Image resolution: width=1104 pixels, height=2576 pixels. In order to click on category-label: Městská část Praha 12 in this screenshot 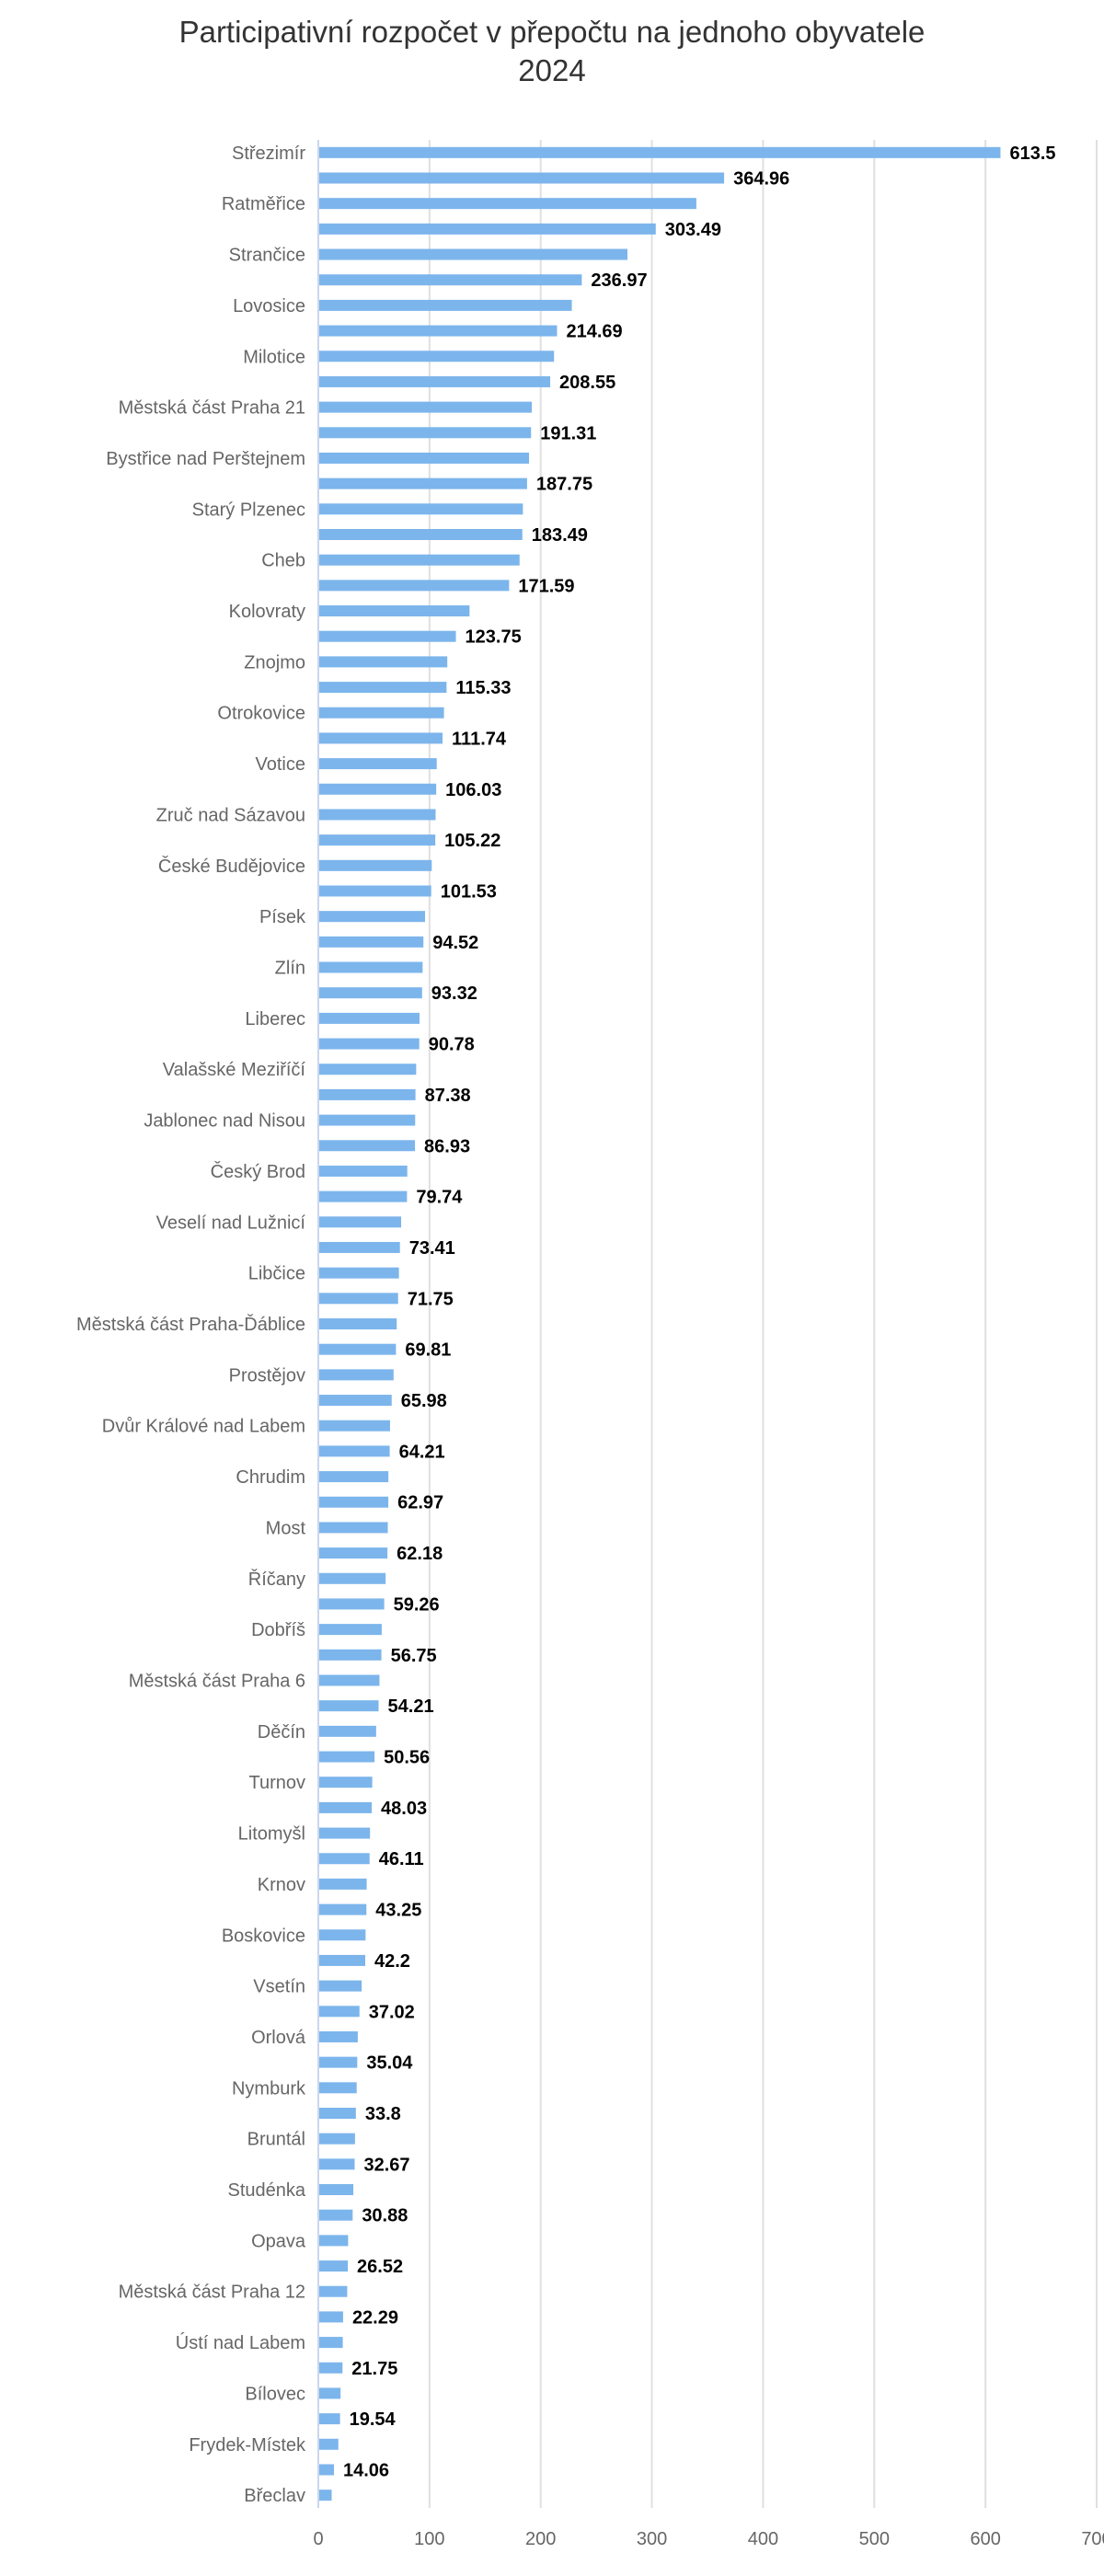, I will do `click(212, 2293)`.